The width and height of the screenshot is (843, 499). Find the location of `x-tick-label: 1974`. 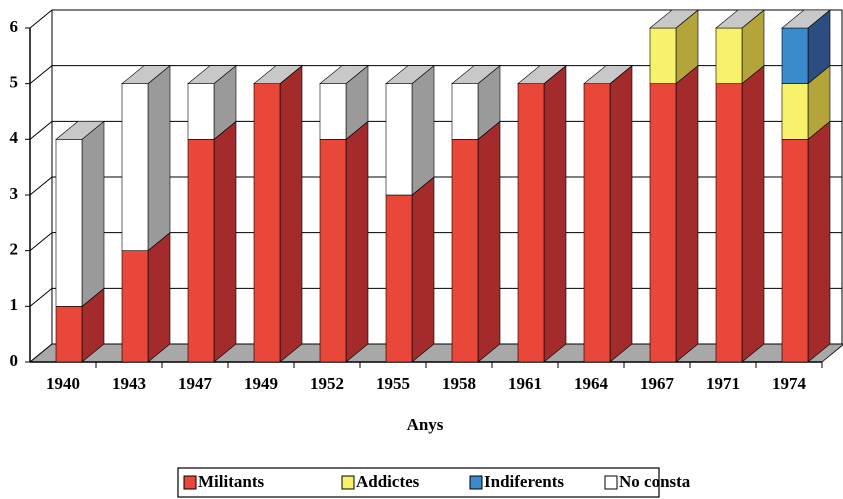

x-tick-label: 1974 is located at coordinates (789, 383).